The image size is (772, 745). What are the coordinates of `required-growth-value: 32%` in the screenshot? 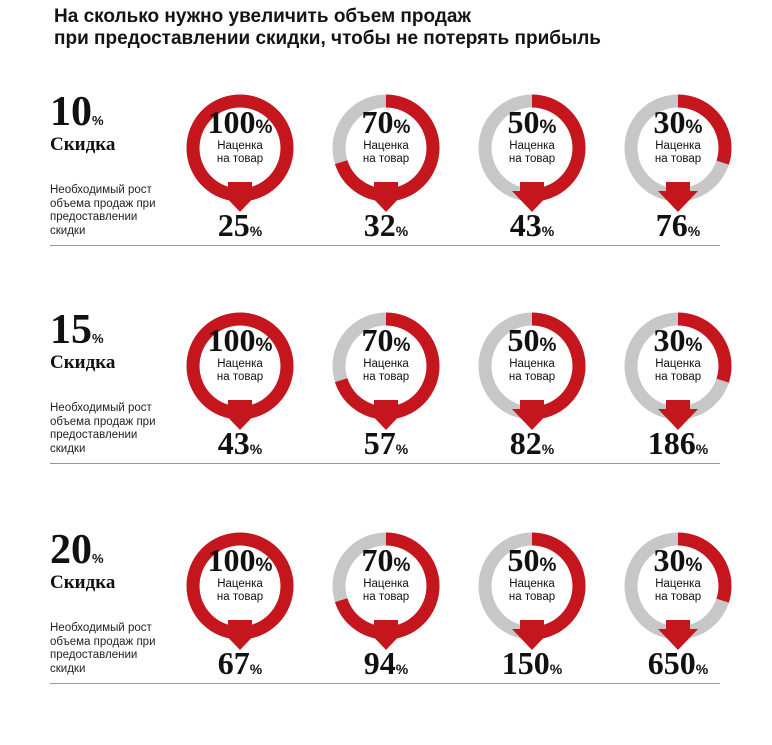 It's located at (386, 225).